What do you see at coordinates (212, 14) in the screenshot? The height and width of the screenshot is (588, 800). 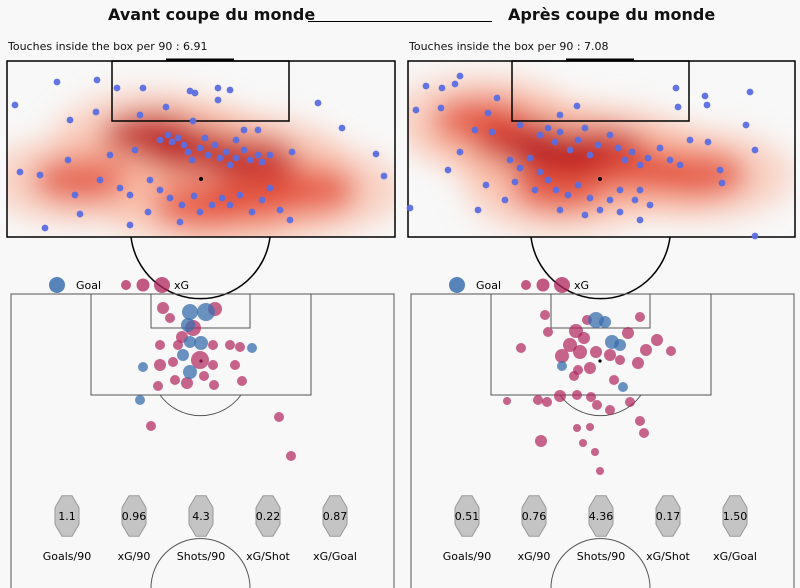 I see `title-before-world-cup: Avant coupe du monde` at bounding box center [212, 14].